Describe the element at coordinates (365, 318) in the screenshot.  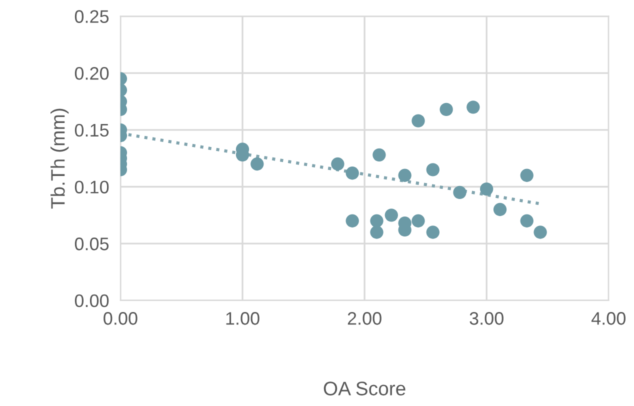
I see `x-tick-label: 2.00` at that location.